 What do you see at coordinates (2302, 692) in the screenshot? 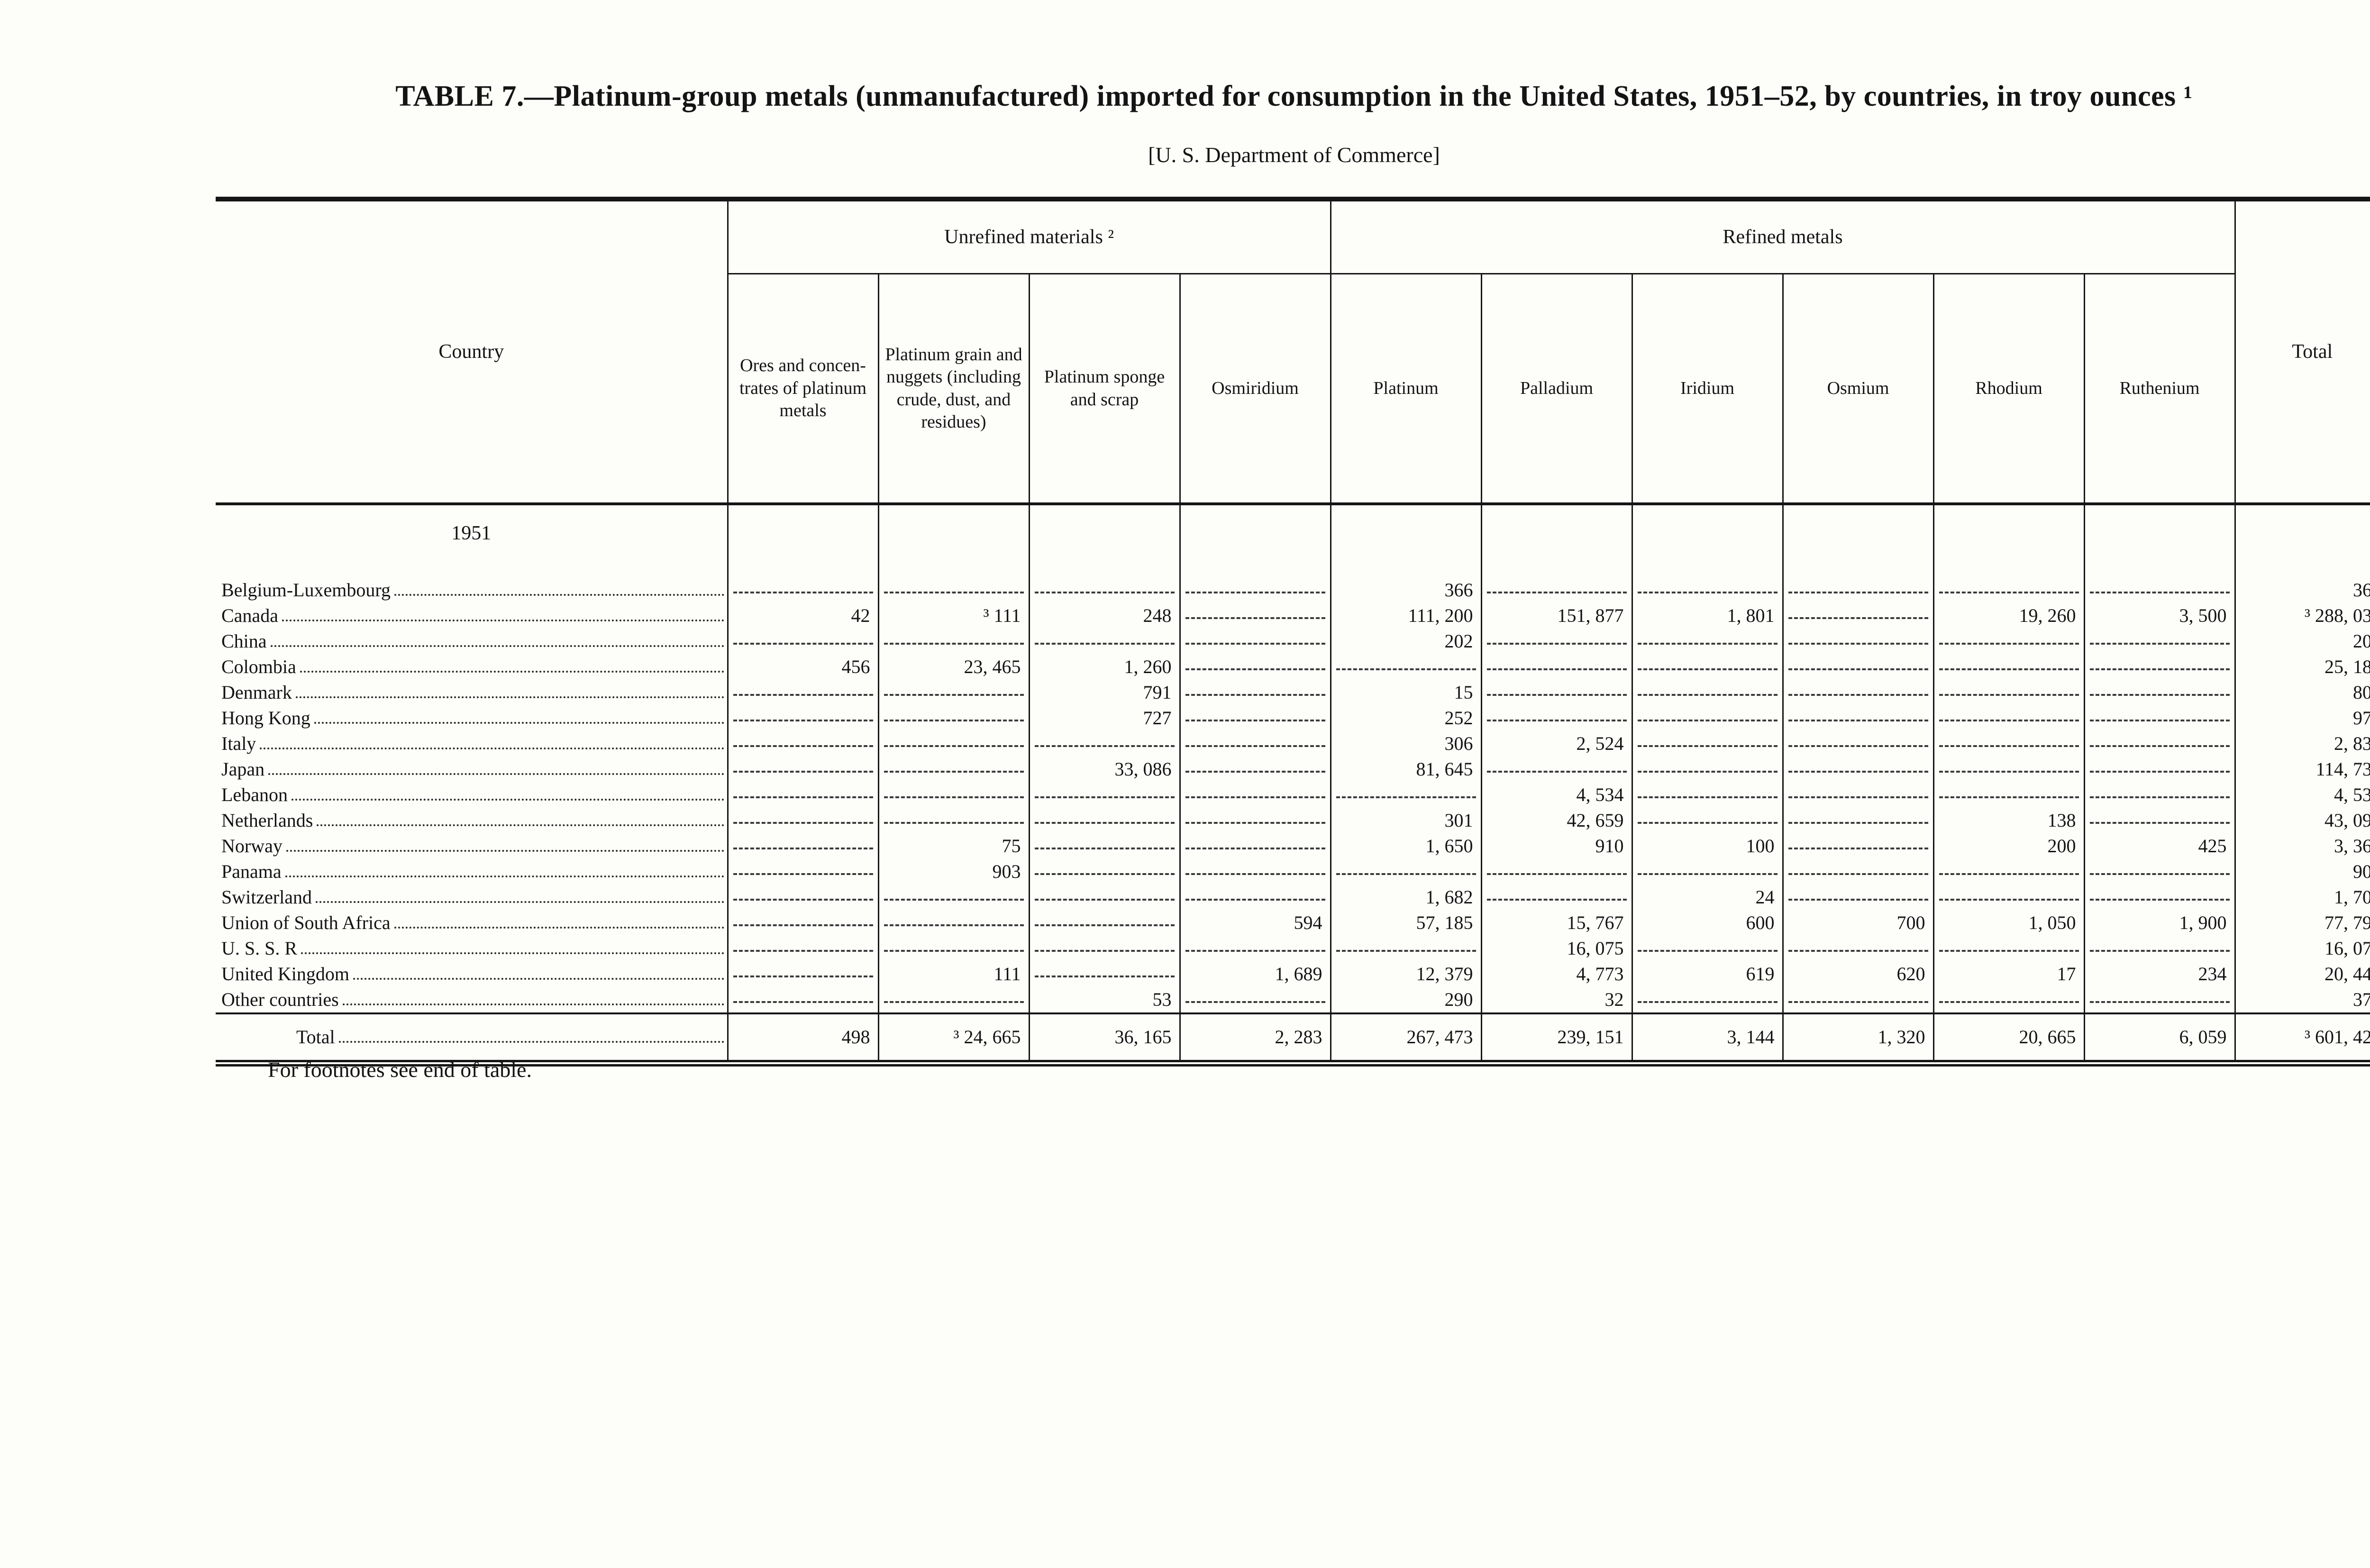
I see `value-cell: 806` at bounding box center [2302, 692].